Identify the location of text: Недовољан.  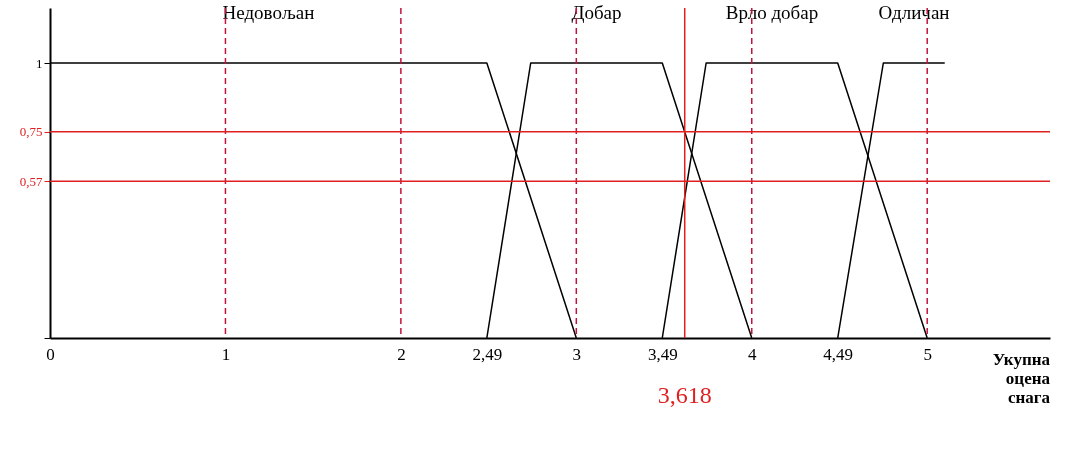
(268, 12).